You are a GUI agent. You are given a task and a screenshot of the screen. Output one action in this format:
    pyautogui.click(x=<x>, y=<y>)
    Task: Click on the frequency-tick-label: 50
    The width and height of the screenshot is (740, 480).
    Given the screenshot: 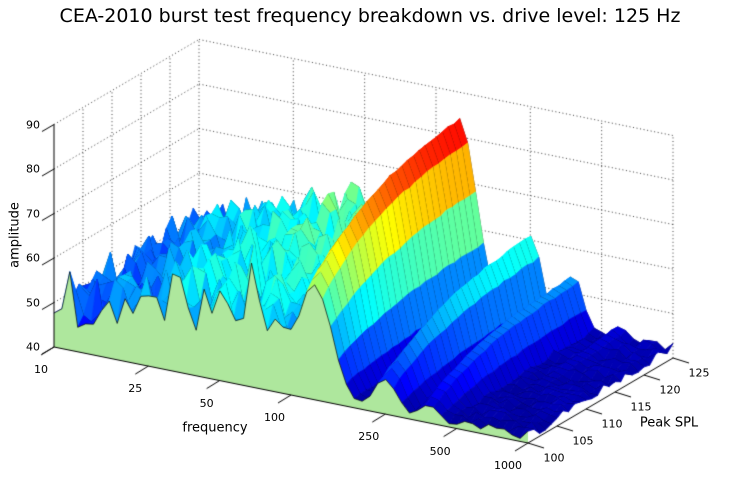 What is the action you would take?
    pyautogui.click(x=206, y=403)
    